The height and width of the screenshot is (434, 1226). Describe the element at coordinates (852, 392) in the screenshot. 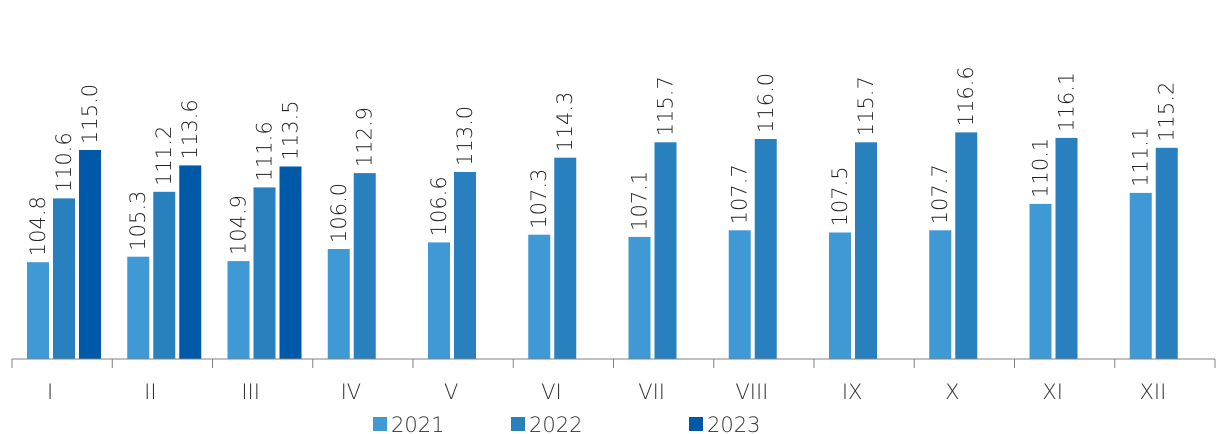

I see `x-tick-label-IX: IX` at that location.